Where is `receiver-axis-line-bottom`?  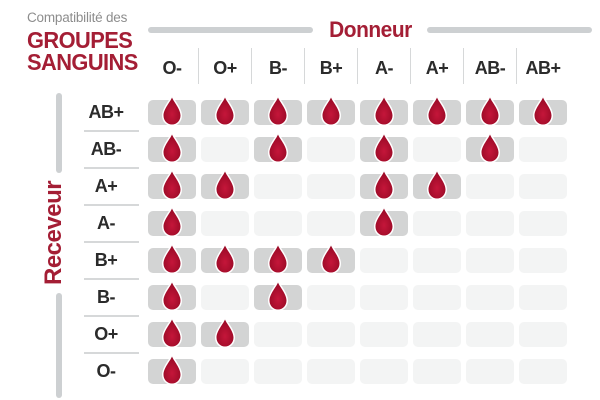 receiver-axis-line-bottom is located at coordinates (59, 345).